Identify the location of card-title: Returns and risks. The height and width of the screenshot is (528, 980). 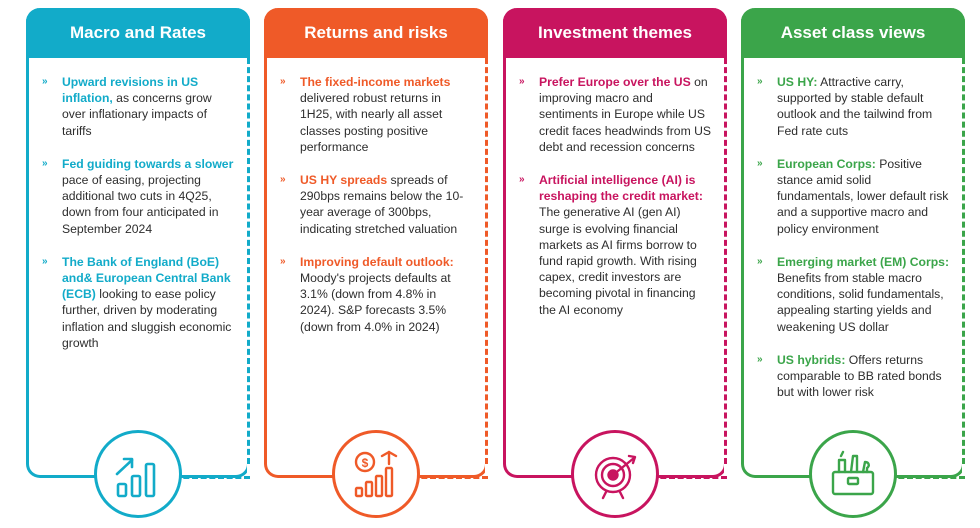
(376, 33).